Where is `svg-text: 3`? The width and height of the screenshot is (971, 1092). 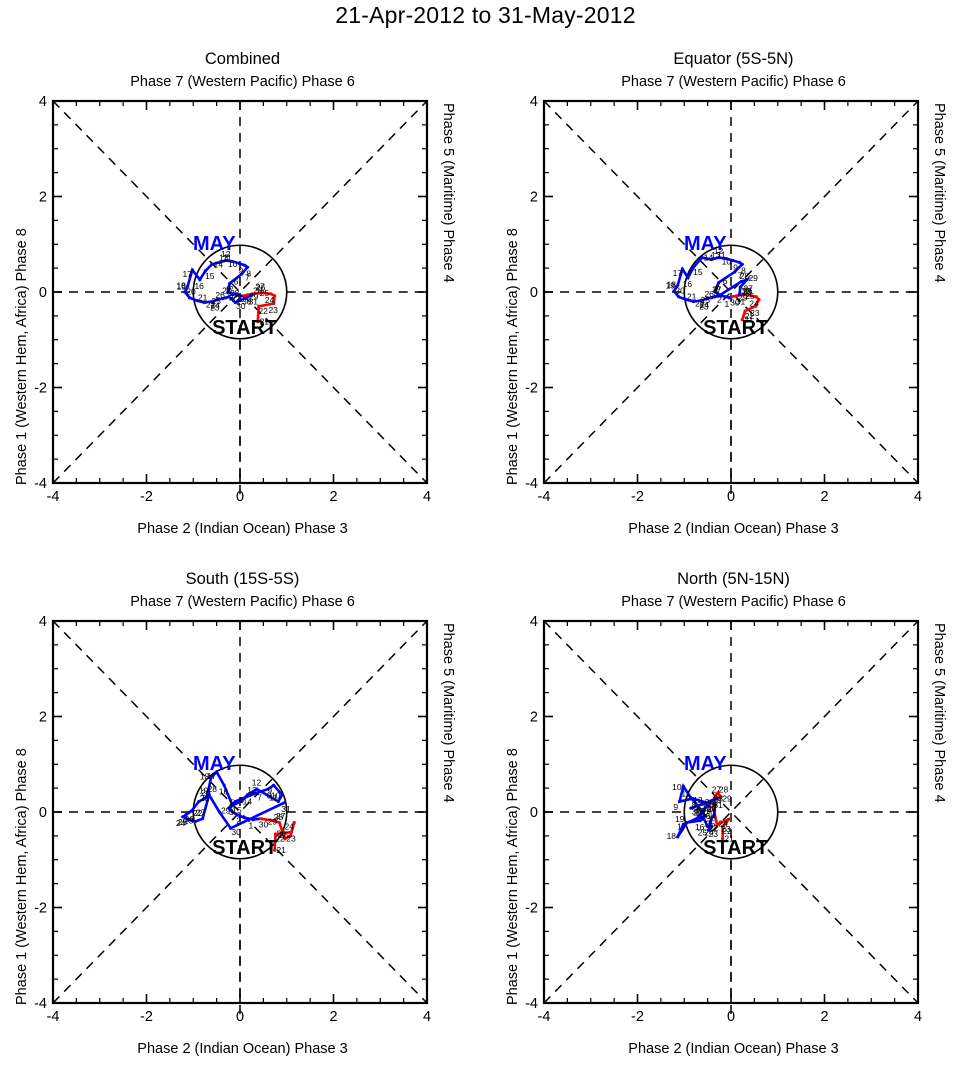 svg-text: 3 is located at coordinates (715, 293).